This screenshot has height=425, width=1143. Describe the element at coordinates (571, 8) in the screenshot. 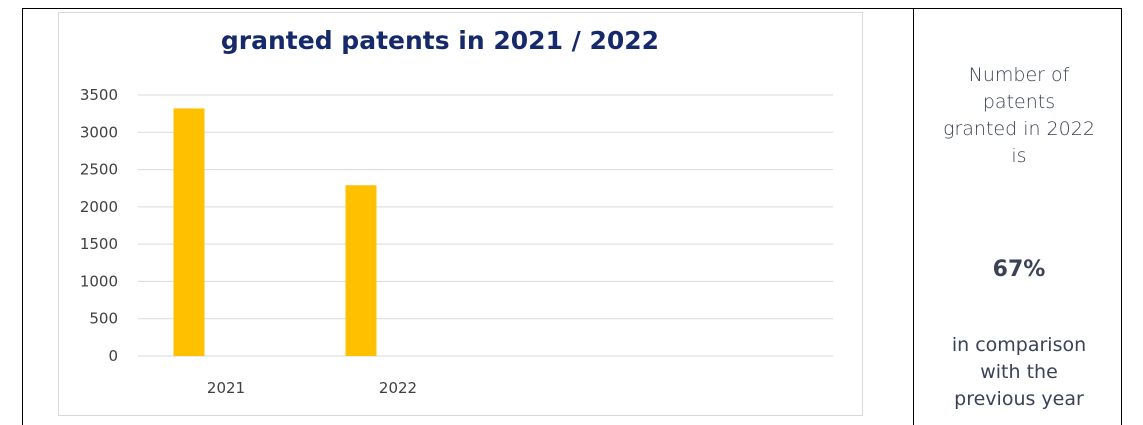

I see `table-border-top` at that location.